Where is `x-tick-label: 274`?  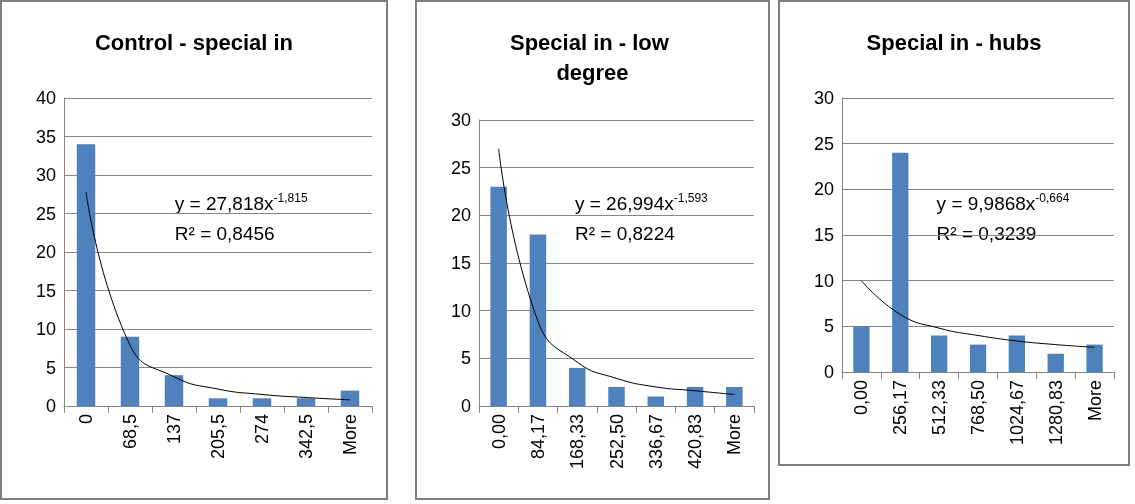
x-tick-label: 274 is located at coordinates (262, 429).